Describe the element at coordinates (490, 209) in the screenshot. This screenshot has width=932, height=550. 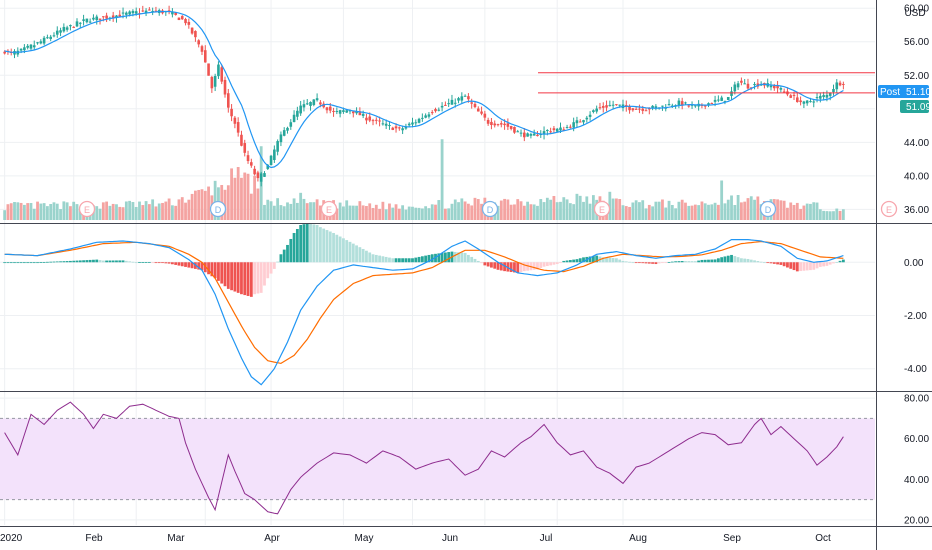
I see `event-marker` at that location.